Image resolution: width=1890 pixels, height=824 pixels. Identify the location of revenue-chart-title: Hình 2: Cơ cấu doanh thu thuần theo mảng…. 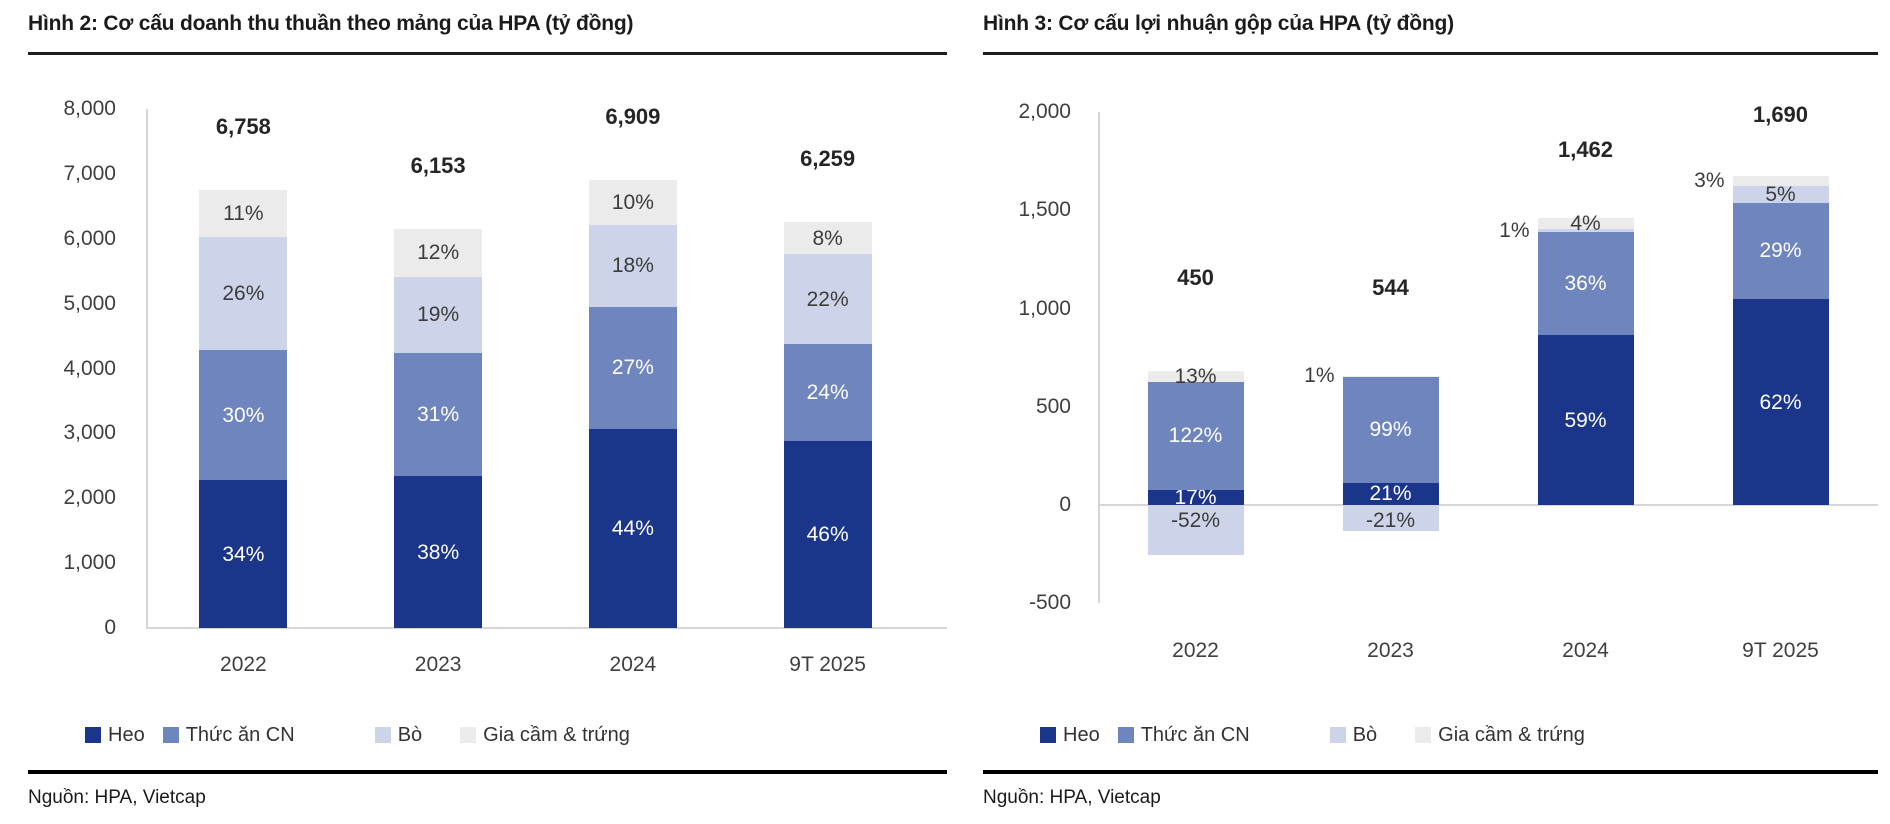
(487, 33).